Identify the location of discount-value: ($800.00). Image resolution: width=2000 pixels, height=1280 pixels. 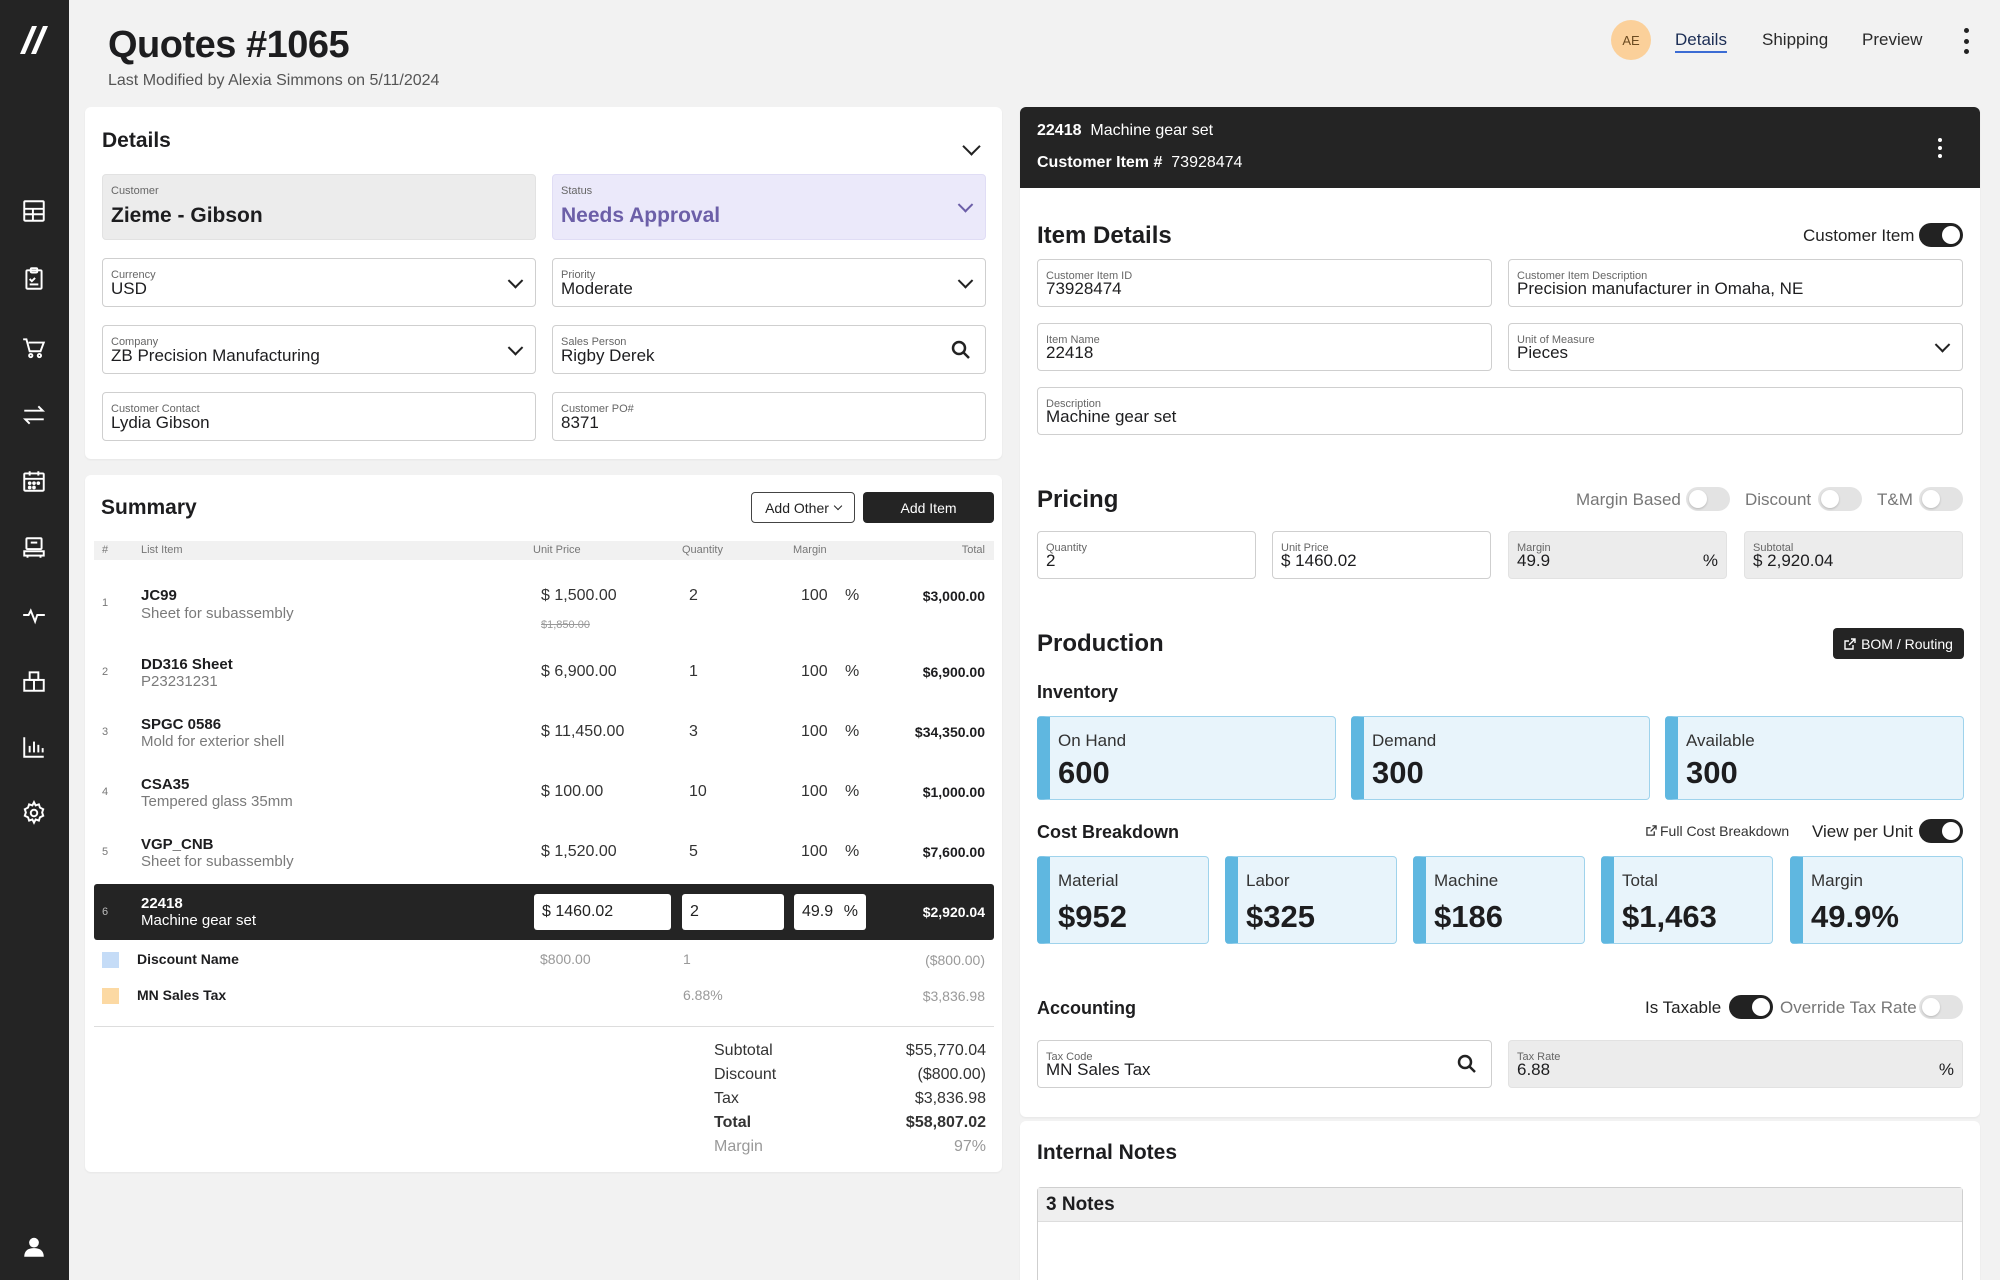
(952, 1074).